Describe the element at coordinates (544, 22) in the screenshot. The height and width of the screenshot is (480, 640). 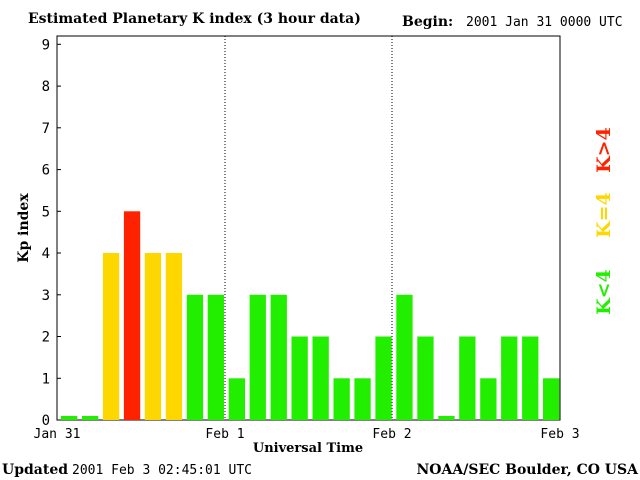
I see `begin-value: 2001 Jan 31 0000 UTC` at that location.